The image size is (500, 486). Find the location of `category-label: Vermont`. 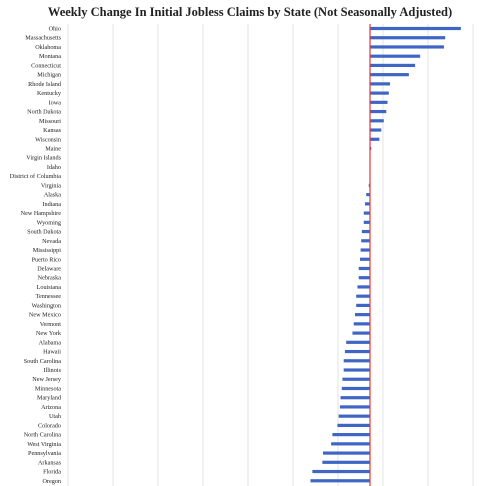

category-label: Vermont is located at coordinates (51, 324).